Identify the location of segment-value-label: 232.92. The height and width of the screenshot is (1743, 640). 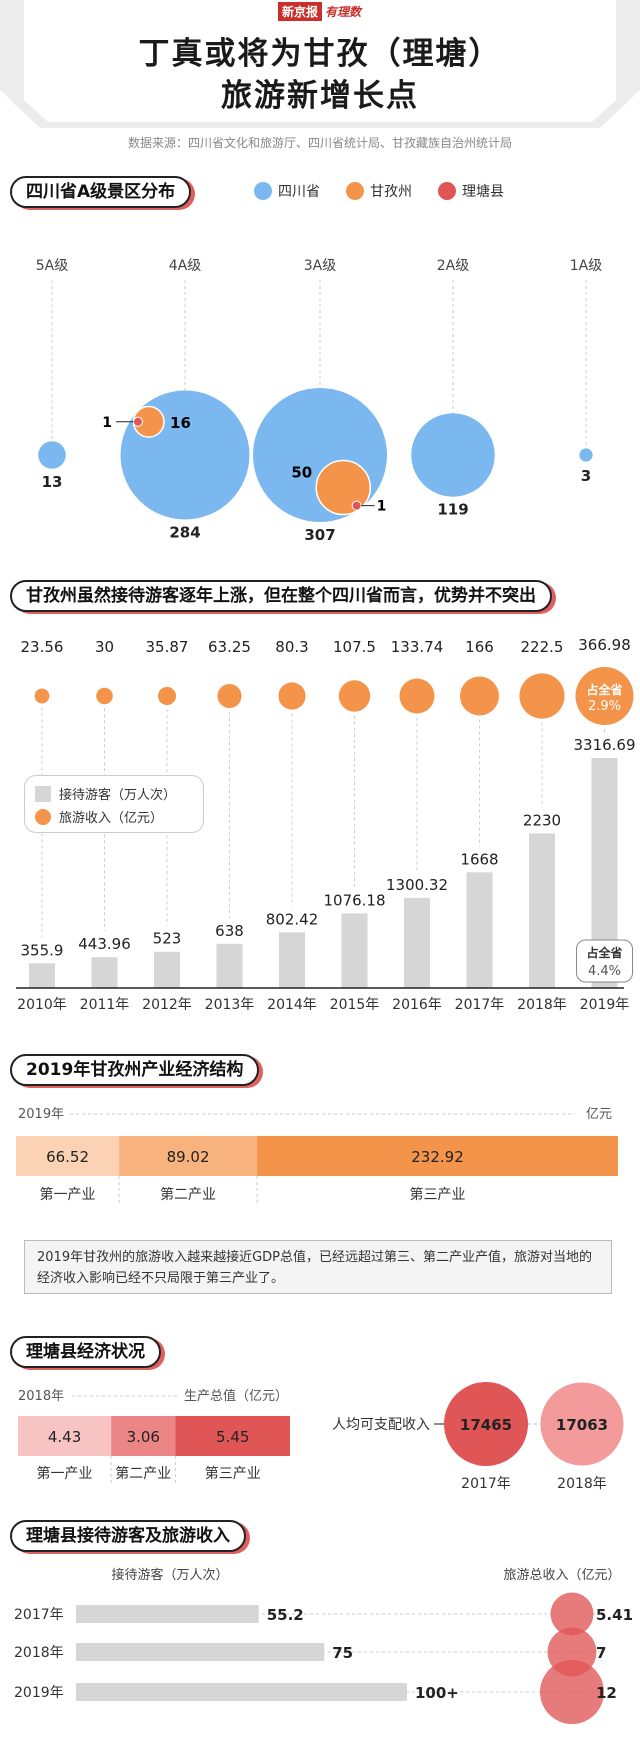
(437, 1157).